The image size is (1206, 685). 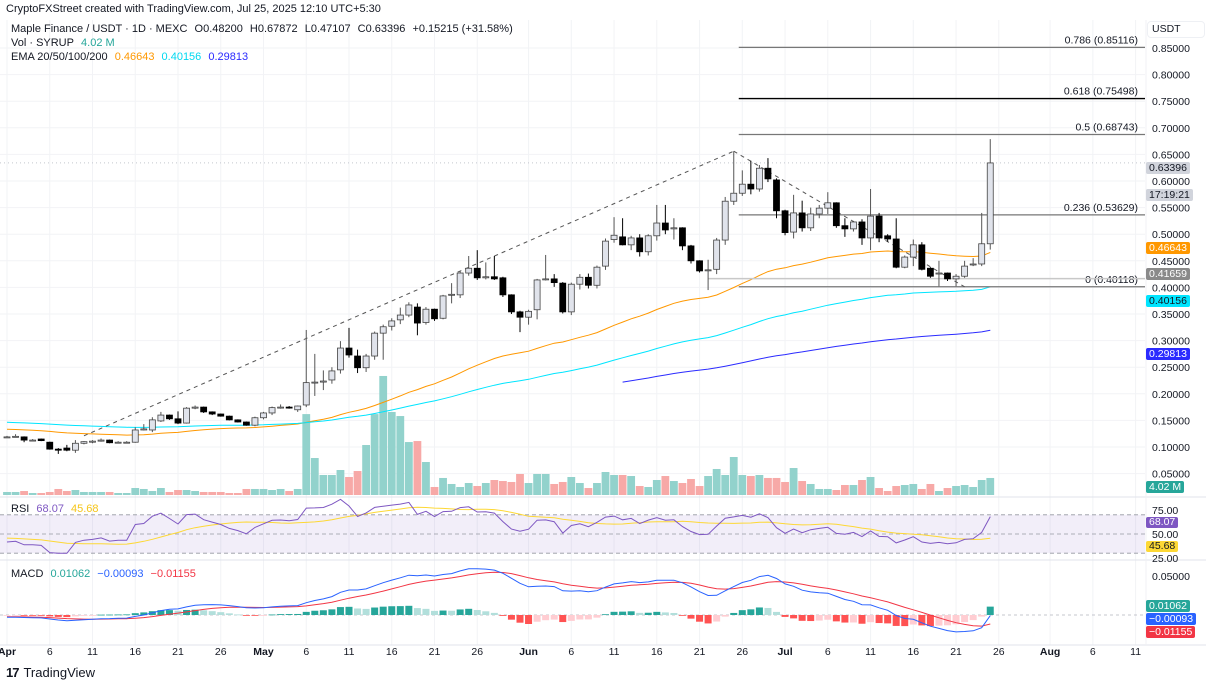 What do you see at coordinates (742, 652) in the screenshot?
I see `time-axis-tick: 26` at bounding box center [742, 652].